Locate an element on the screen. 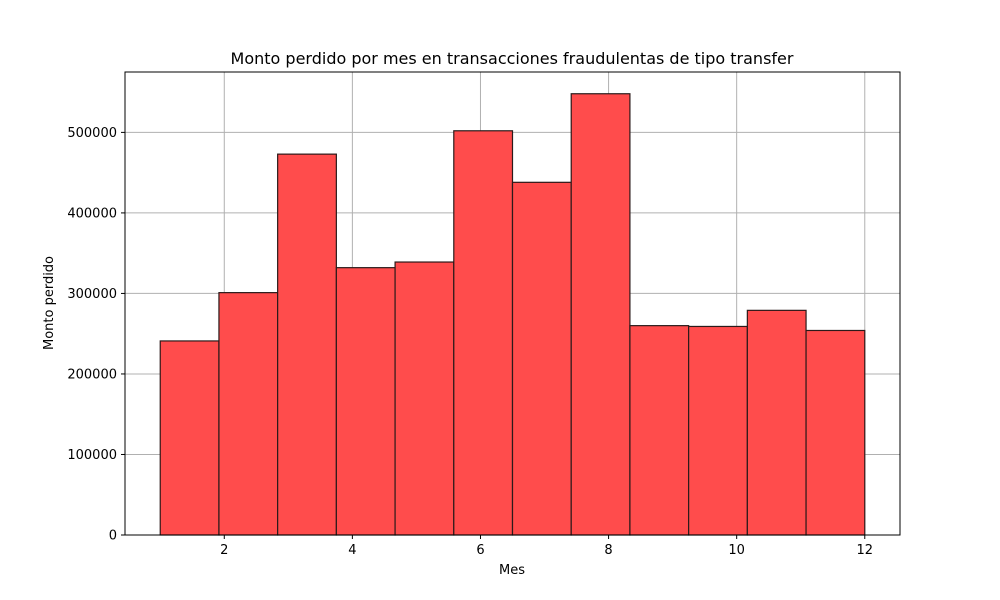 The image size is (1000, 600). x-tick-label: 4 is located at coordinates (352, 550).